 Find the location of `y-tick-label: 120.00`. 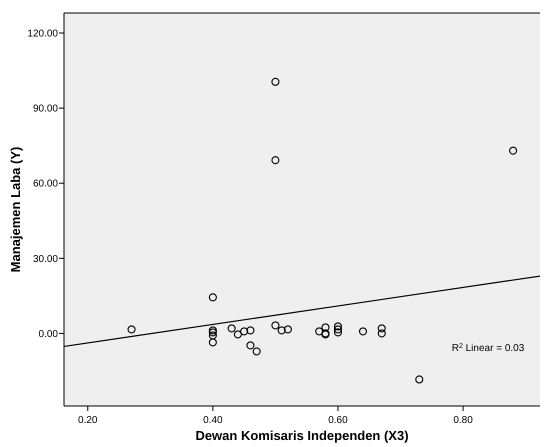

y-tick-label: 120.00 is located at coordinates (42, 34).